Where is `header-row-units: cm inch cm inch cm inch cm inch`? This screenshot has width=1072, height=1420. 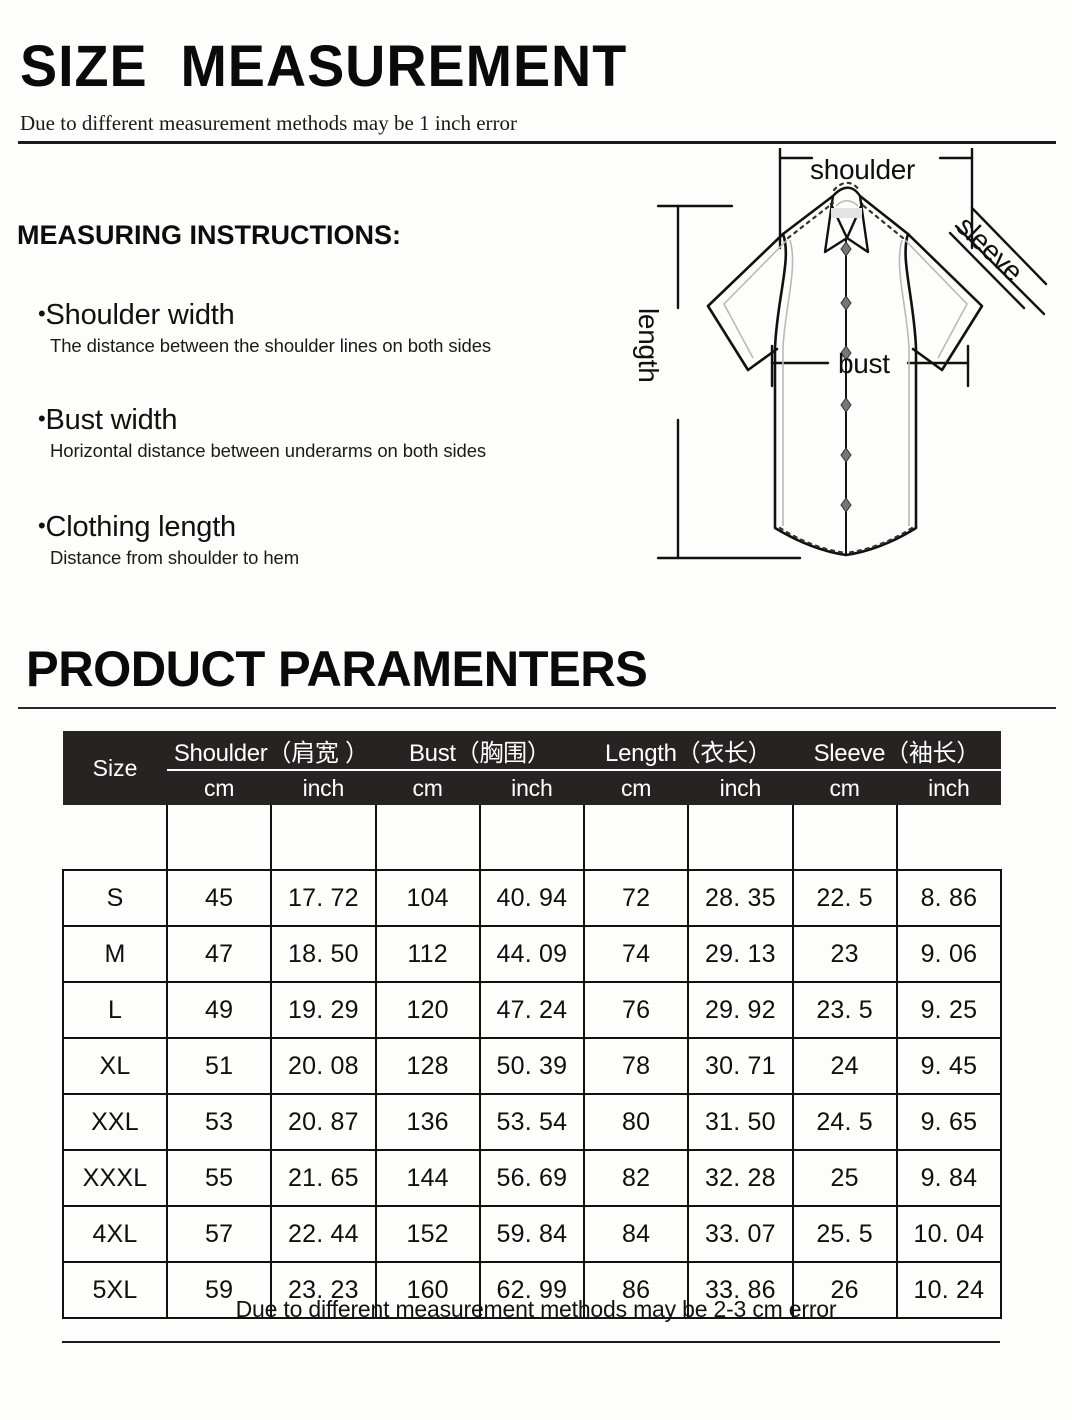
header-row-units: cm inch cm inch cm inch cm inch is located at coordinates (532, 787).